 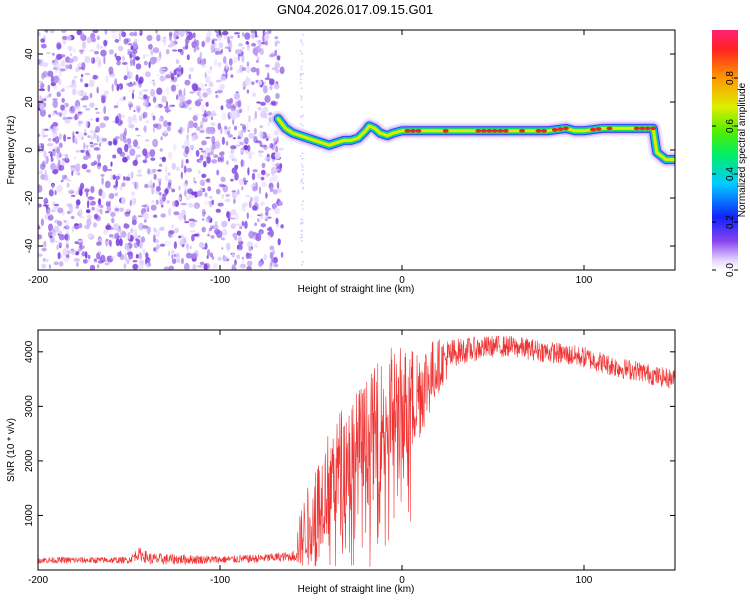 What do you see at coordinates (29, 245) in the screenshot?
I see `y-tick-label: -40` at bounding box center [29, 245].